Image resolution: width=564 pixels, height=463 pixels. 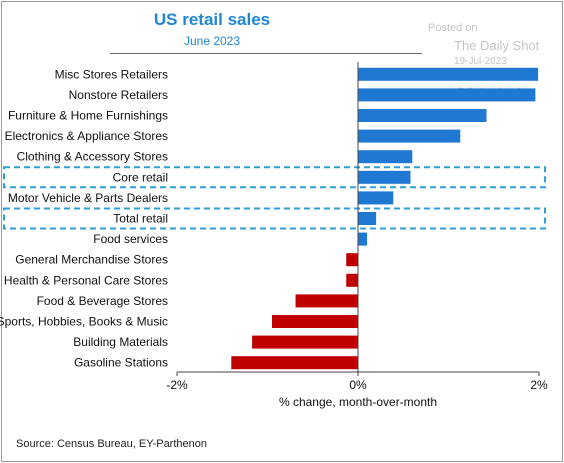 What do you see at coordinates (111, 74) in the screenshot?
I see `category-label-misc-stores-retailers: Misc Stores Retailers` at bounding box center [111, 74].